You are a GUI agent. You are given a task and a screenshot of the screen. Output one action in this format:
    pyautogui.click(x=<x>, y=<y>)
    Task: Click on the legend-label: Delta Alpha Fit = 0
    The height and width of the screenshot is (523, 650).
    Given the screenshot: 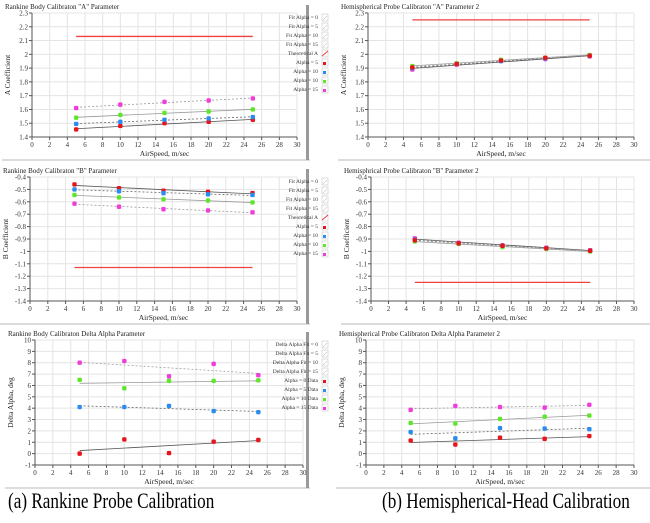 What is the action you would take?
    pyautogui.click(x=296, y=345)
    